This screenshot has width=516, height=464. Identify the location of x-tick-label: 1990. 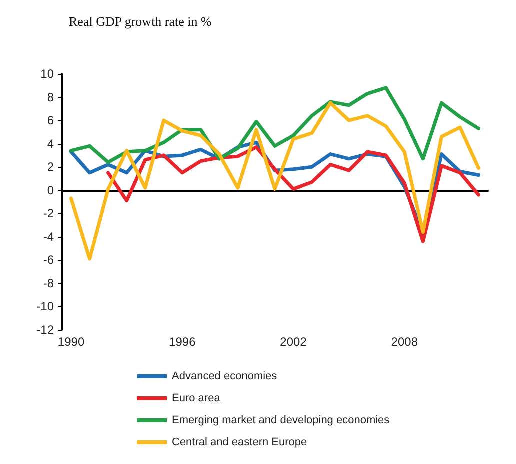
(71, 342).